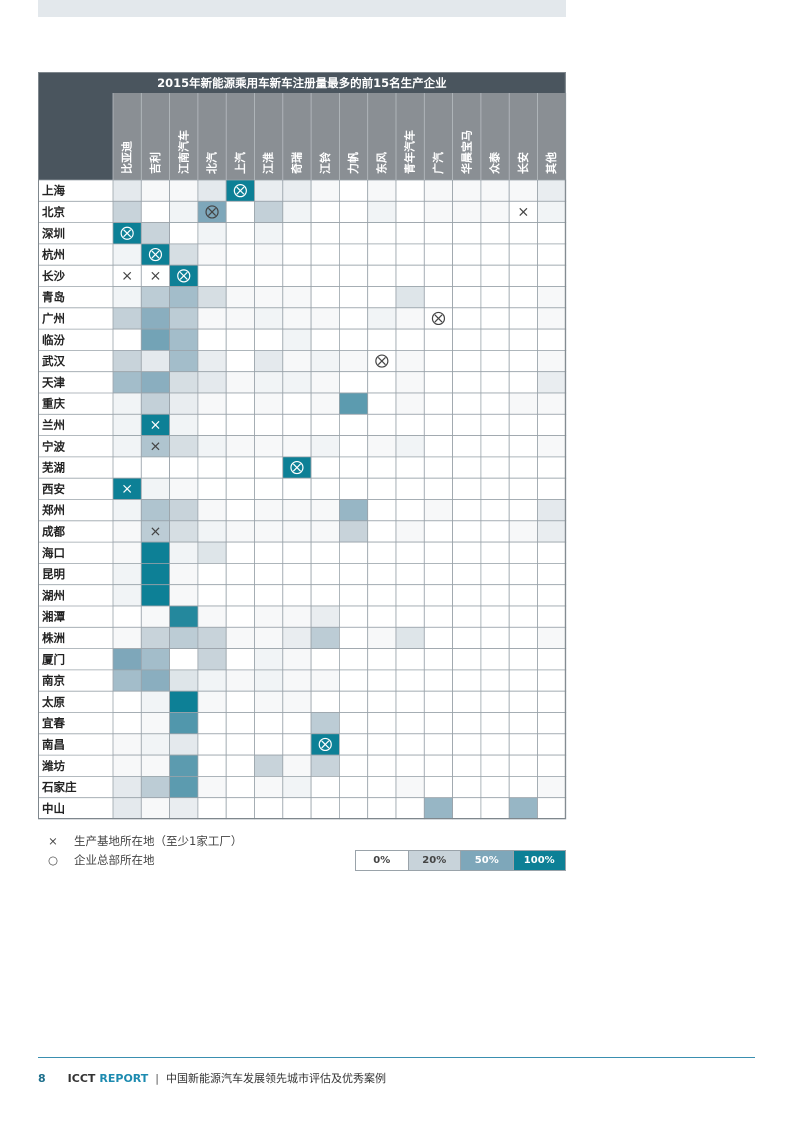  Describe the element at coordinates (81, 1078) in the screenshot. I see `footer-brand: ICCT` at that location.